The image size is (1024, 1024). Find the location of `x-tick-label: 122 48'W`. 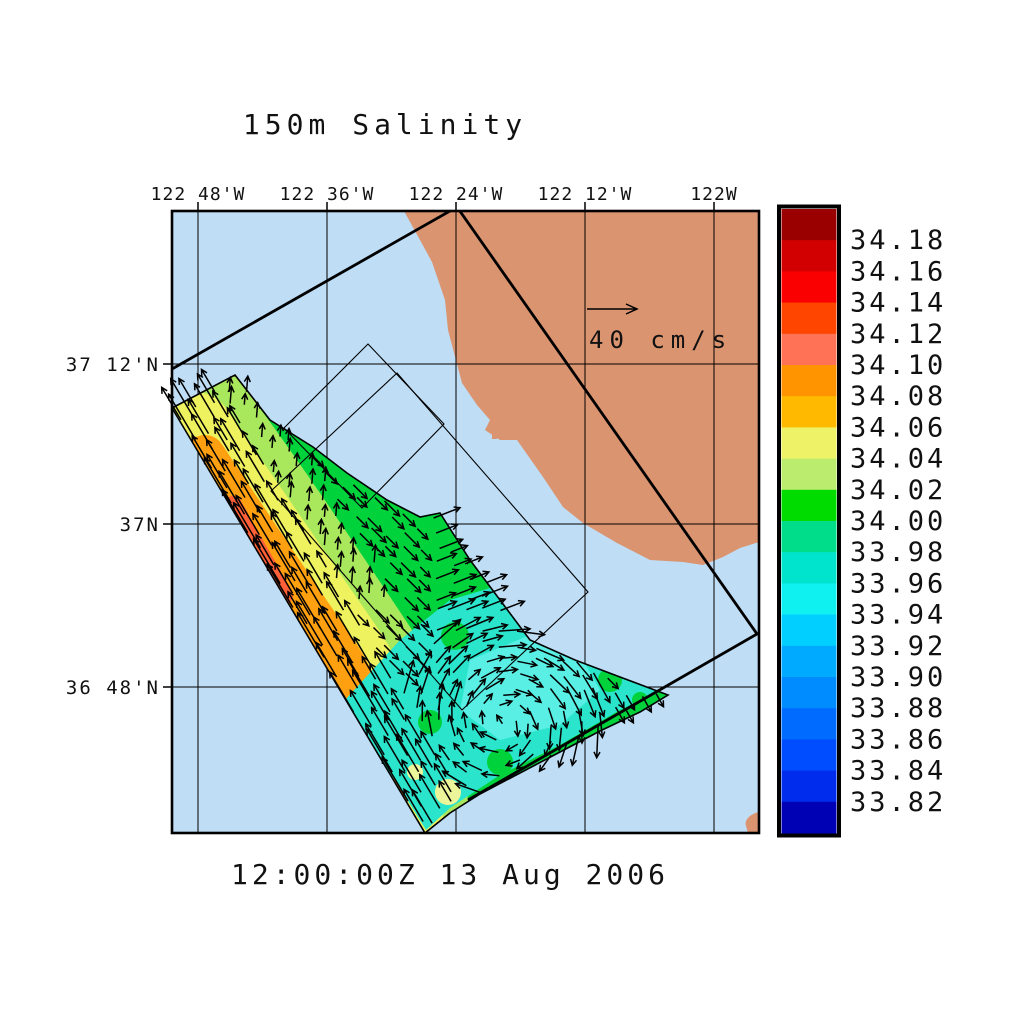

x-tick-label: 122 48'W is located at coordinates (198, 194).